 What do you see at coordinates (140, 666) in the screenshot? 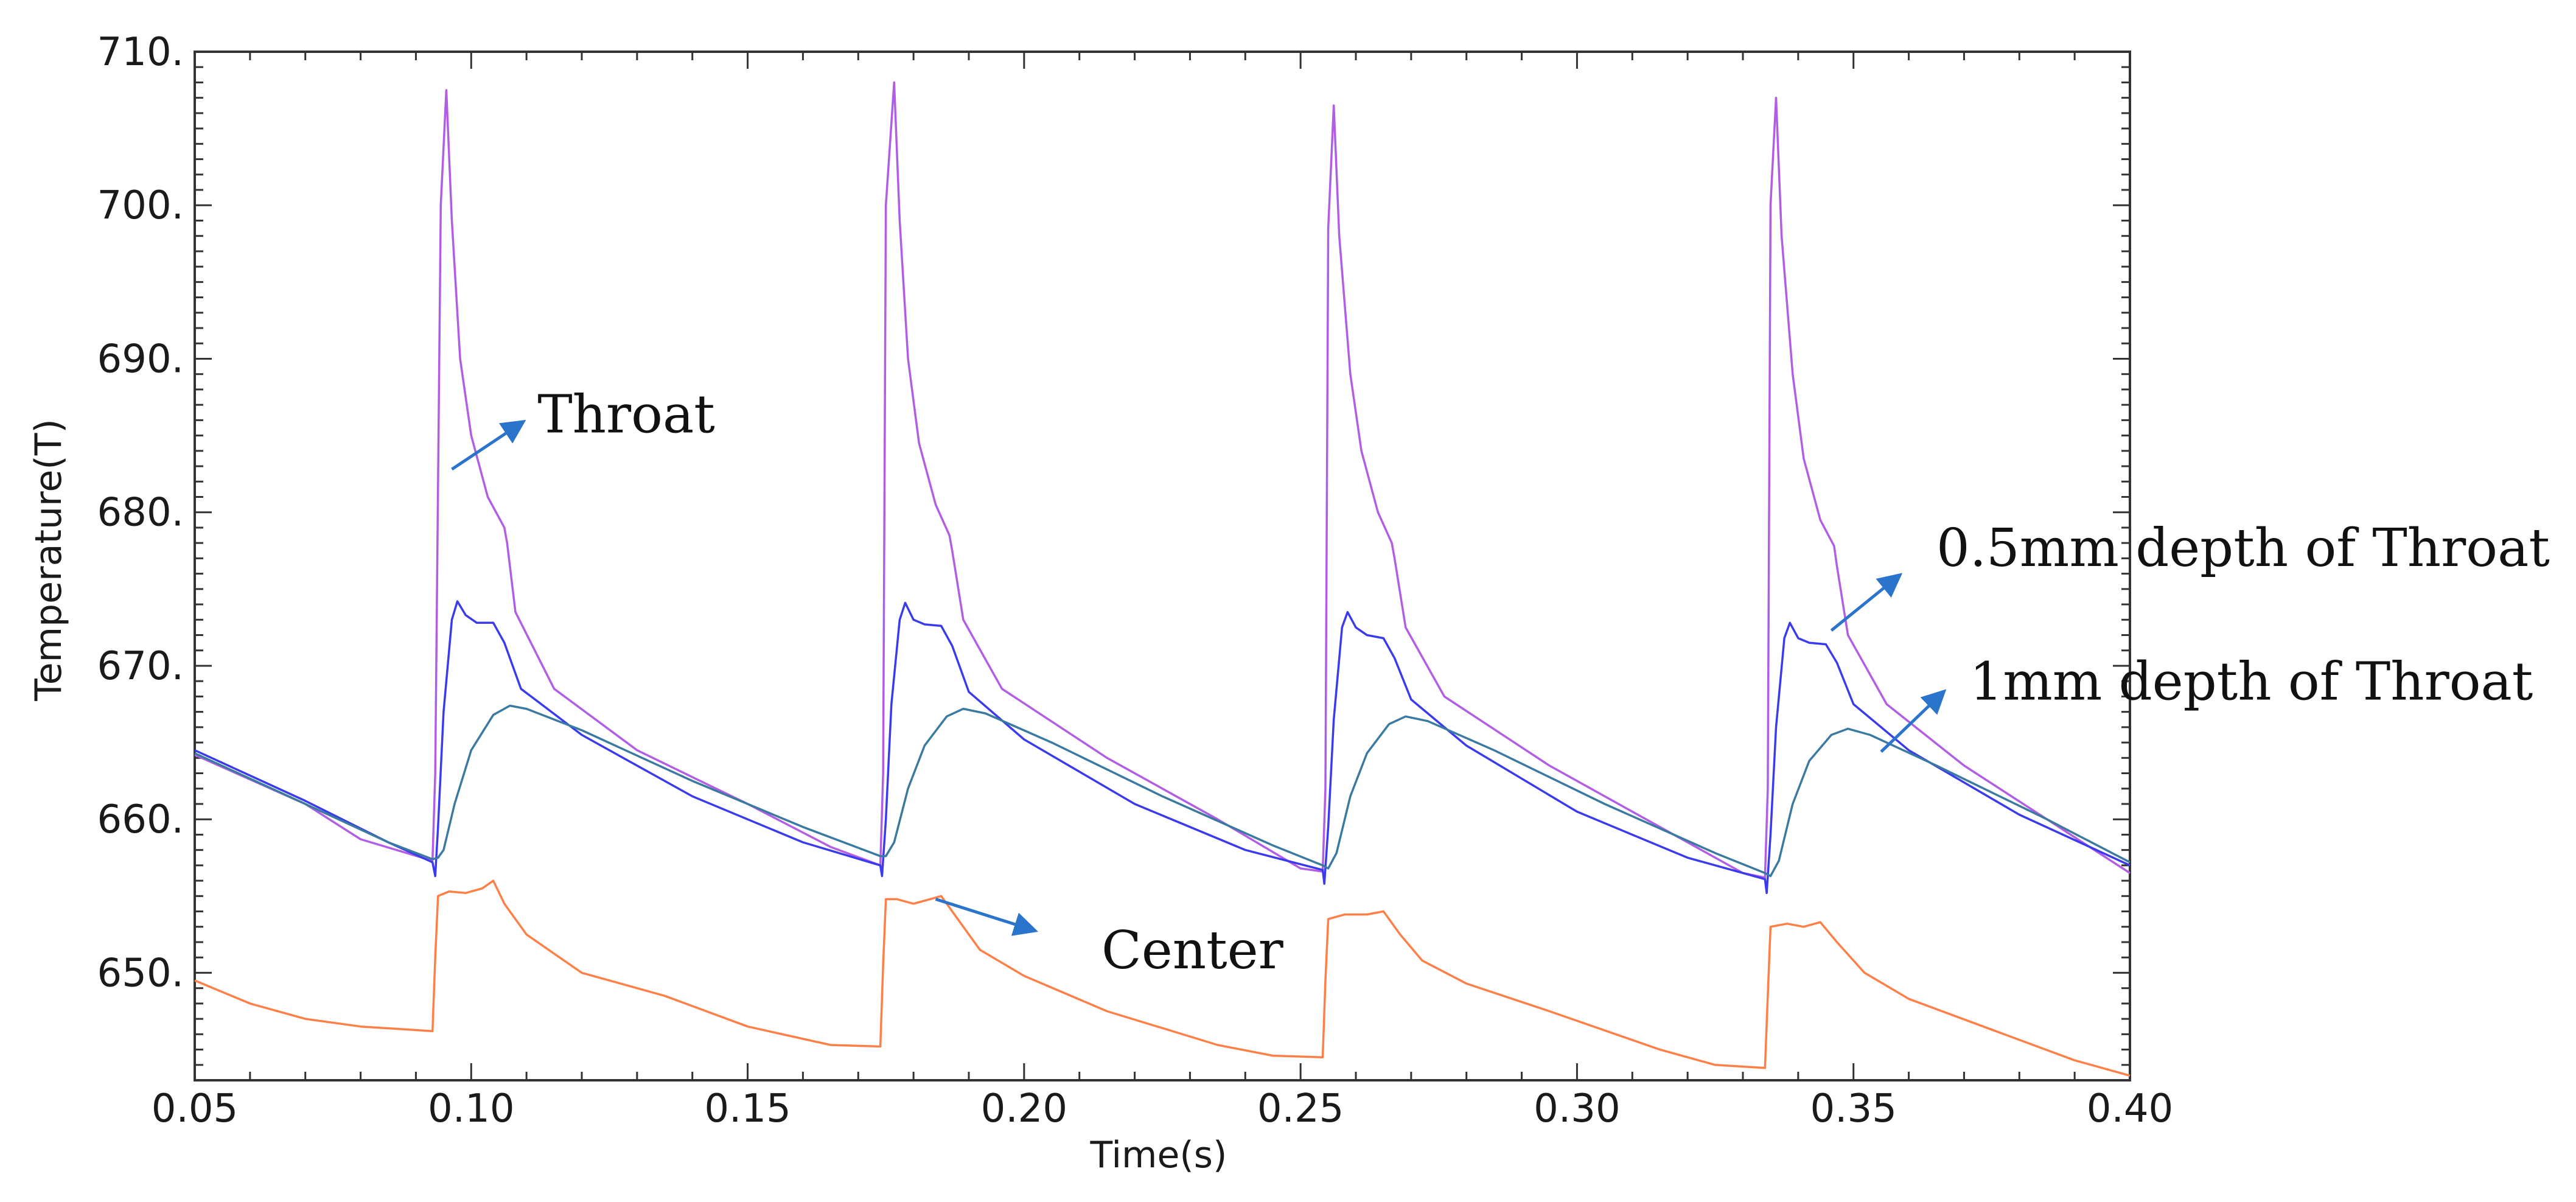
I see `y-tick-label: 670.` at bounding box center [140, 666].